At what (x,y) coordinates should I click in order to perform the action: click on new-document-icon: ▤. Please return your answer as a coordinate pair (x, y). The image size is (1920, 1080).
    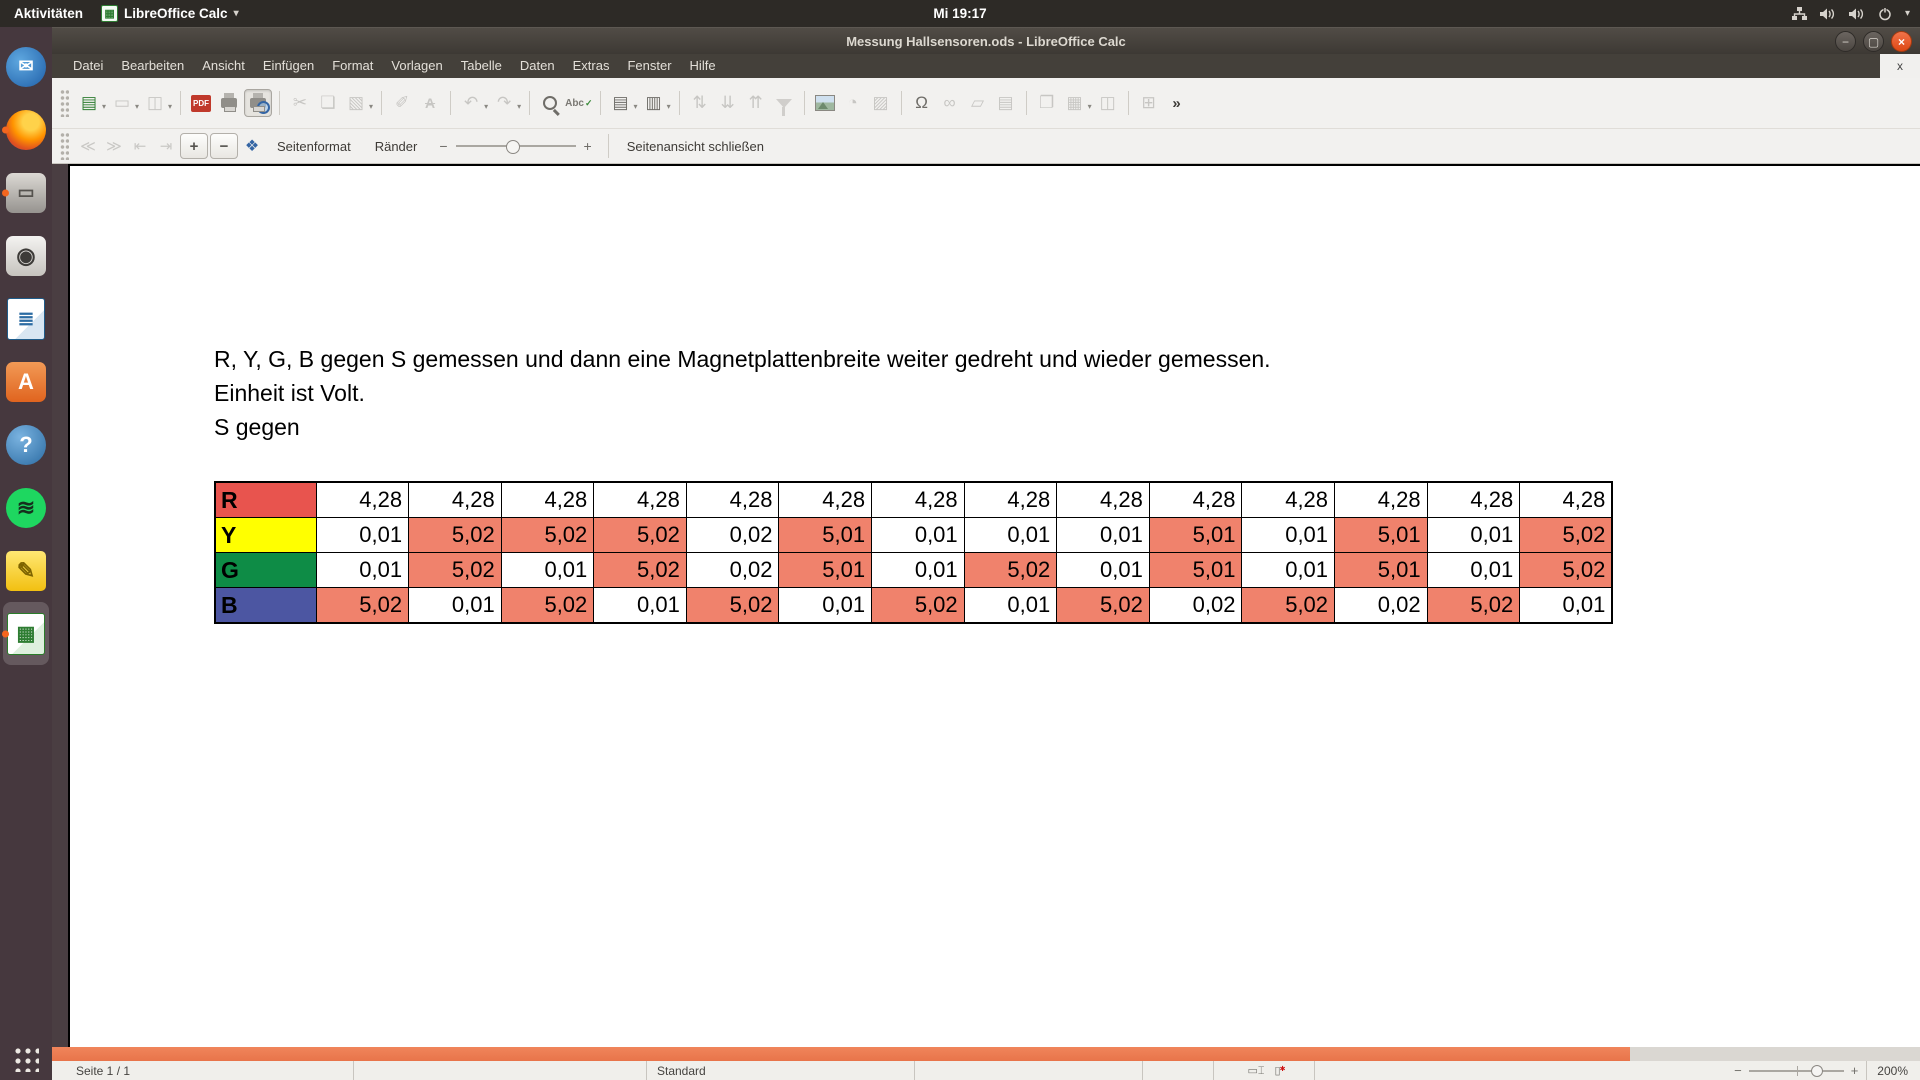
    Looking at the image, I should click on (89, 102).